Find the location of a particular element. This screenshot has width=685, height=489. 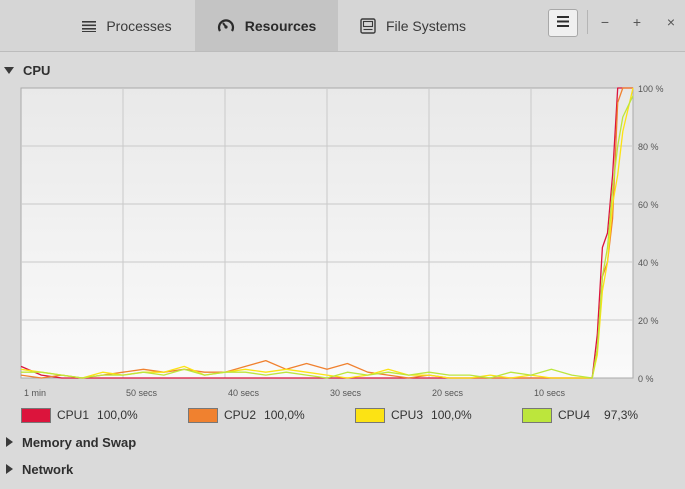

legend-cpu4-value: 97,3% is located at coordinates (621, 415).